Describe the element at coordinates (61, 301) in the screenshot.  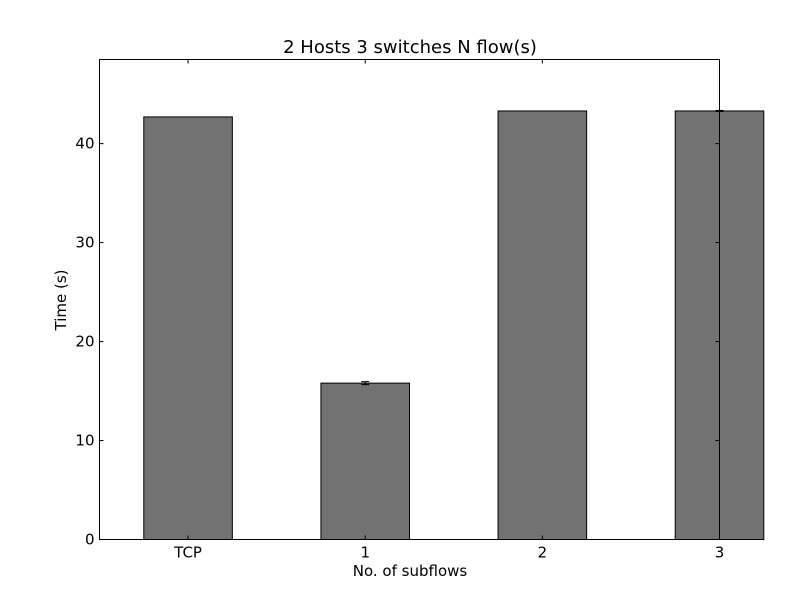
I see `y-axis-label: Time (s)` at that location.